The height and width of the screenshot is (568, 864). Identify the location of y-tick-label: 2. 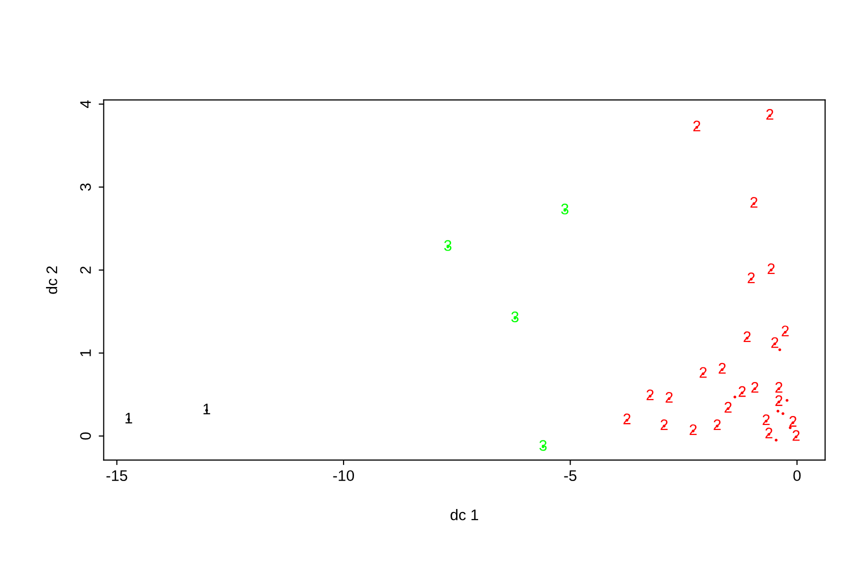
(85, 270).